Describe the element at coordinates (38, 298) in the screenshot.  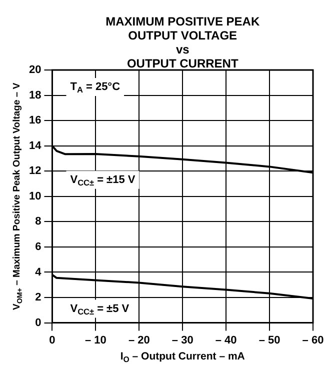
I see `y-tick-label: 2` at that location.